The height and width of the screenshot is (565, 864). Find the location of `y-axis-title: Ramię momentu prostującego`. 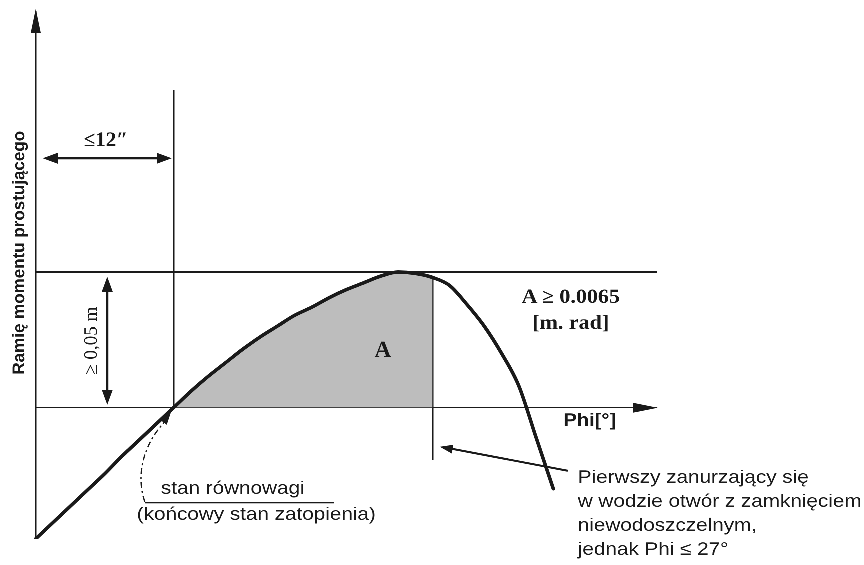

y-axis-title: Ramię momentu prostującego is located at coordinates (19, 253).